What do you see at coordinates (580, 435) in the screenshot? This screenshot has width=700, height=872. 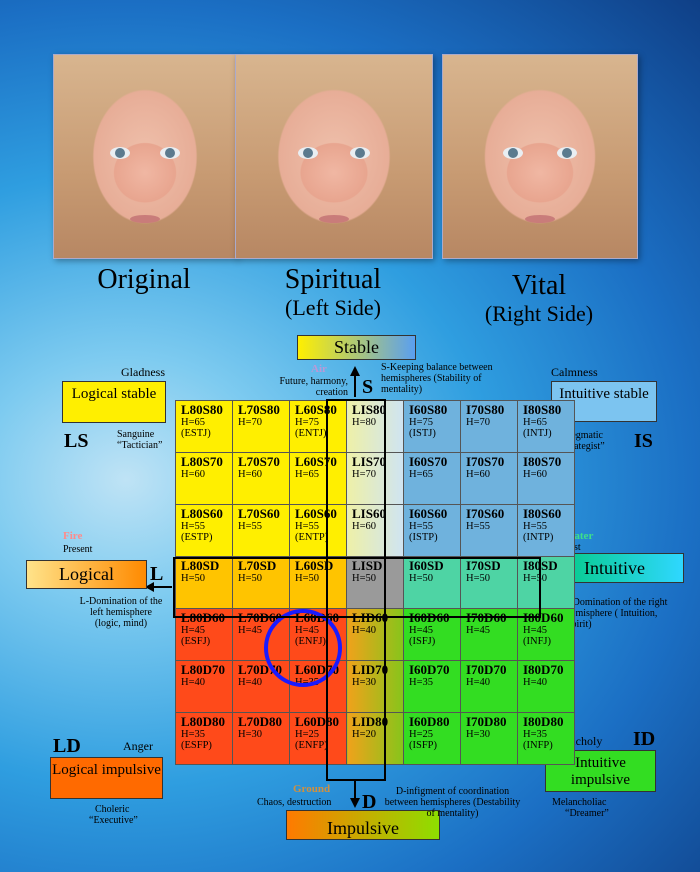 I see `is-temp: Phlegmatic` at bounding box center [580, 435].